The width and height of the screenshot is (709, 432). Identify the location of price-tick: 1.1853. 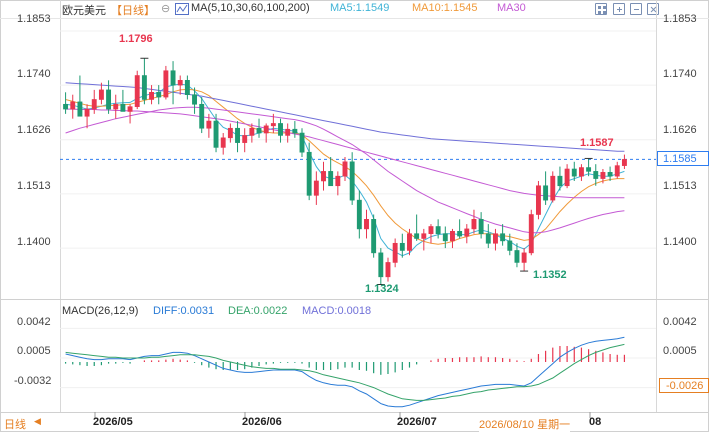
(680, 19).